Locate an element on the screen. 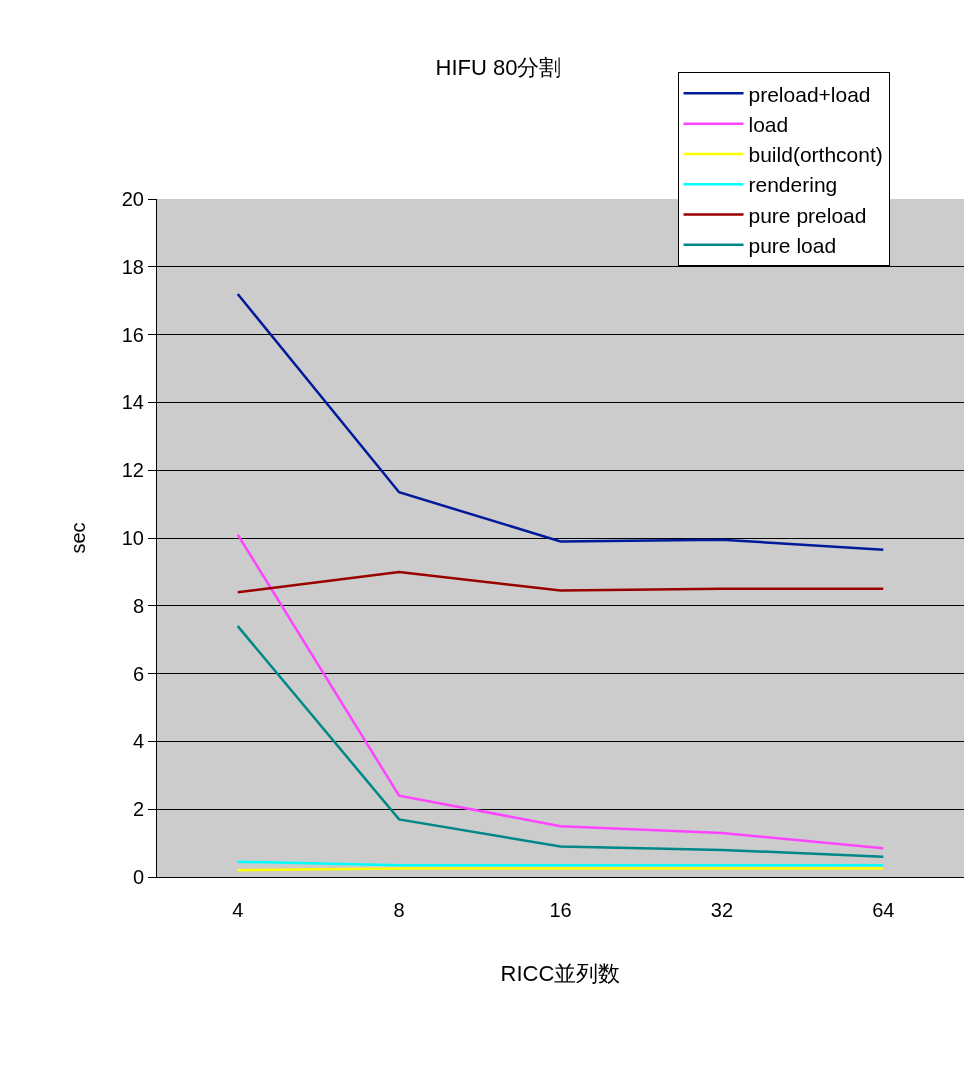 The height and width of the screenshot is (1072, 968). legend-label: preload+load is located at coordinates (809, 94).